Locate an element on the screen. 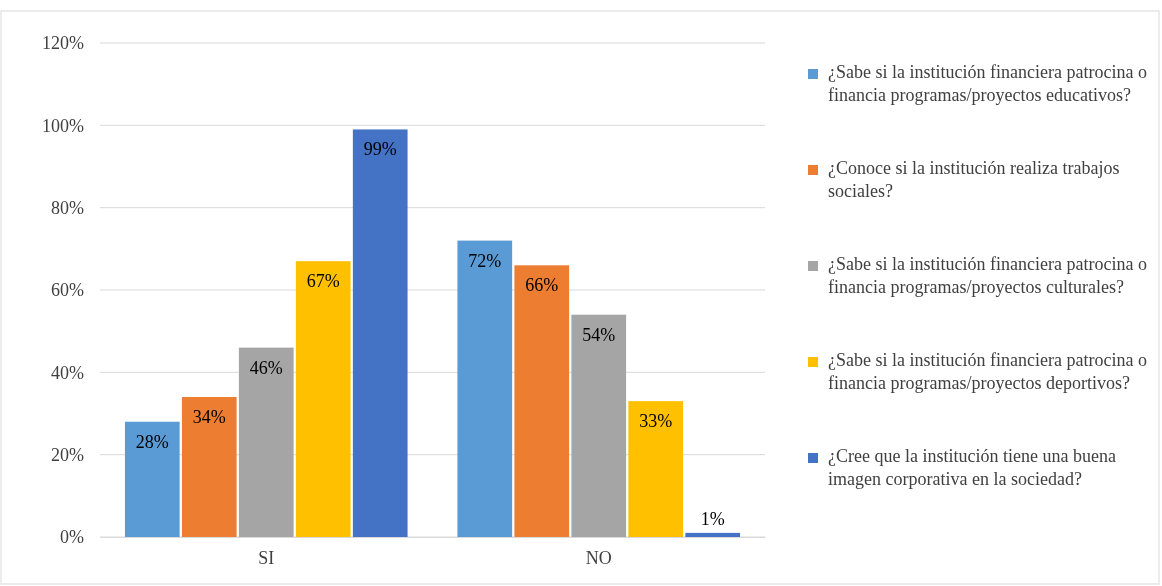 This screenshot has height=586, width=1162. y-tick-label: 20% is located at coordinates (67, 454).